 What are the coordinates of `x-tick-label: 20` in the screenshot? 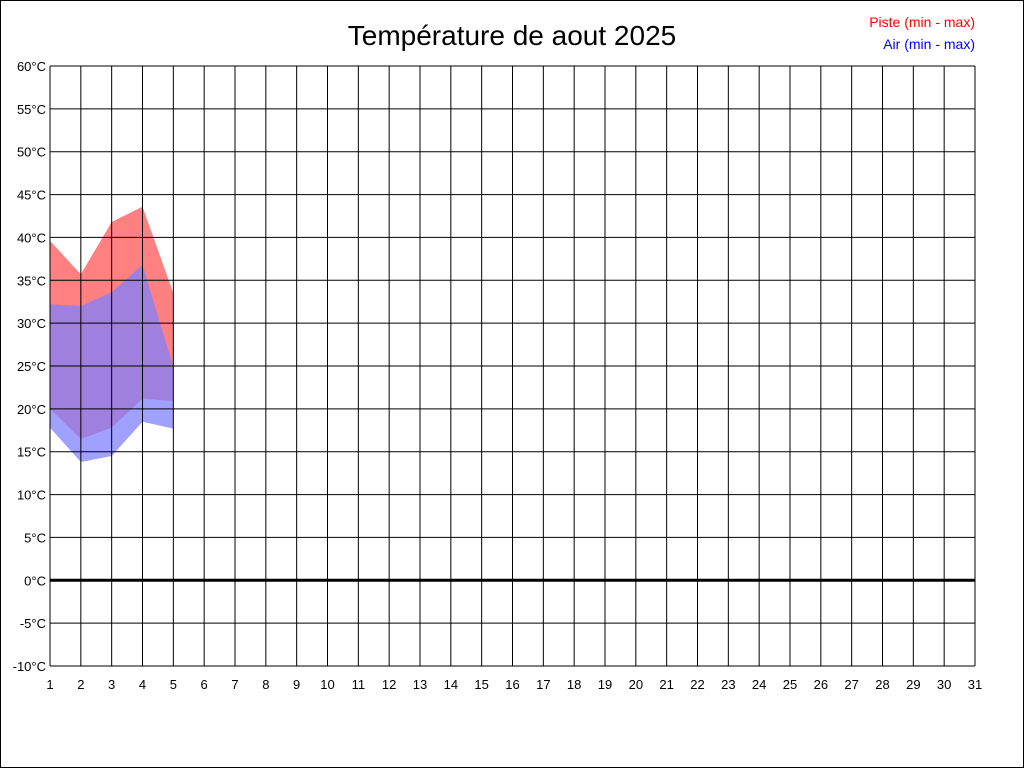 It's located at (636, 684).